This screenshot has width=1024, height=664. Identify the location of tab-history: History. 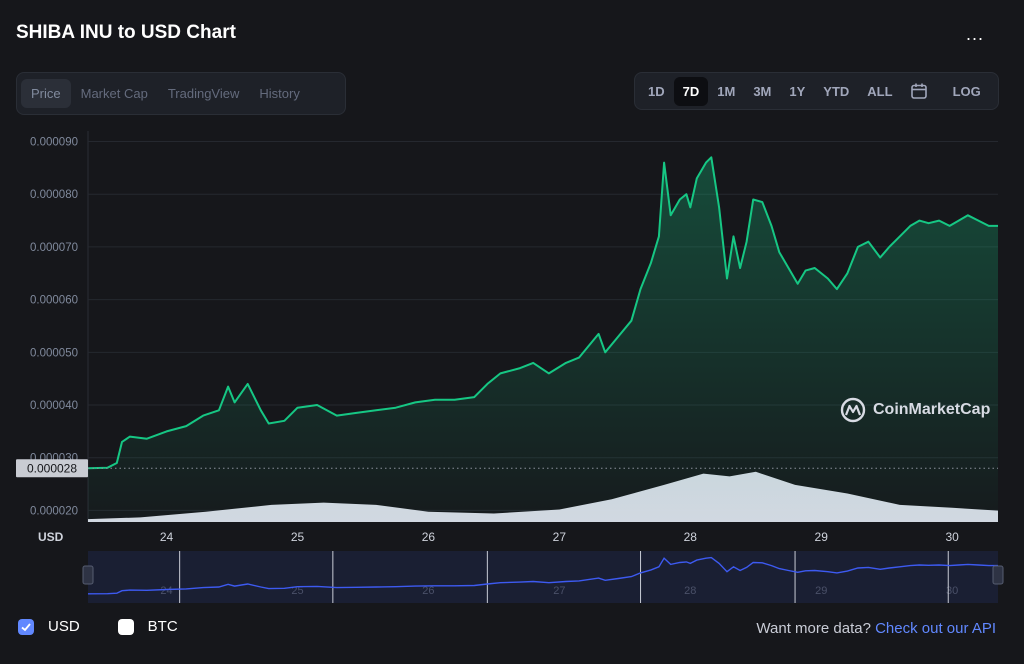
(279, 93).